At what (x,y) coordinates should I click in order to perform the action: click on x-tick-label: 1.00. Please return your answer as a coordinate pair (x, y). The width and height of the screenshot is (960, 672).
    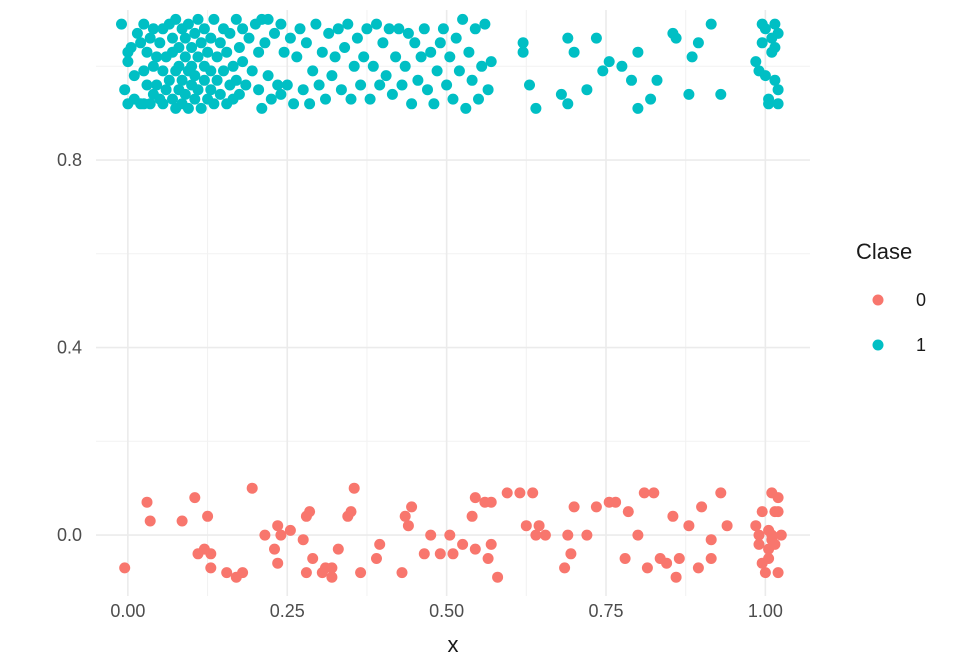
    Looking at the image, I should click on (765, 611).